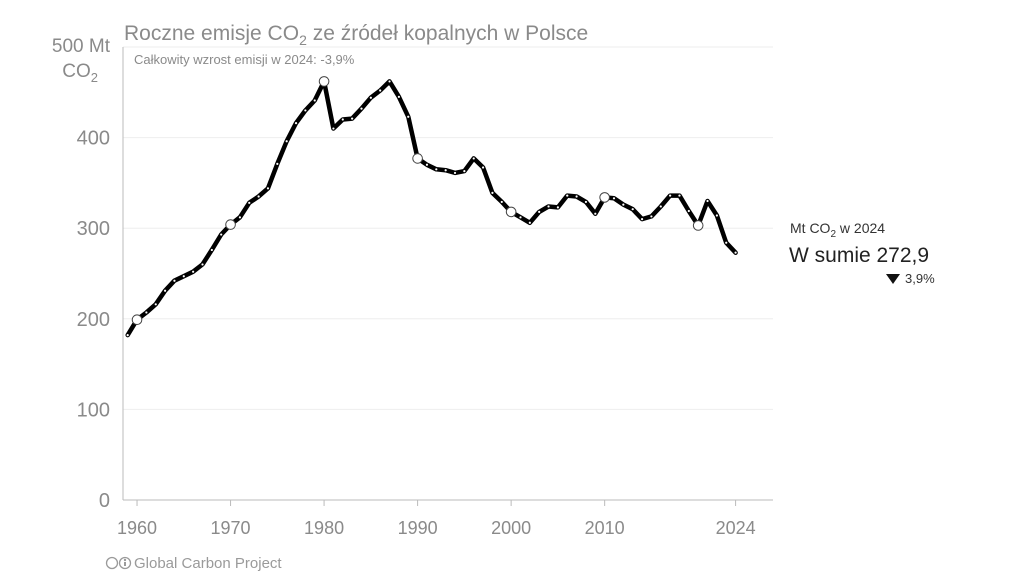 This screenshot has width=1024, height=576. Describe the element at coordinates (231, 528) in the screenshot. I see `x-tick-label: 1970` at that location.